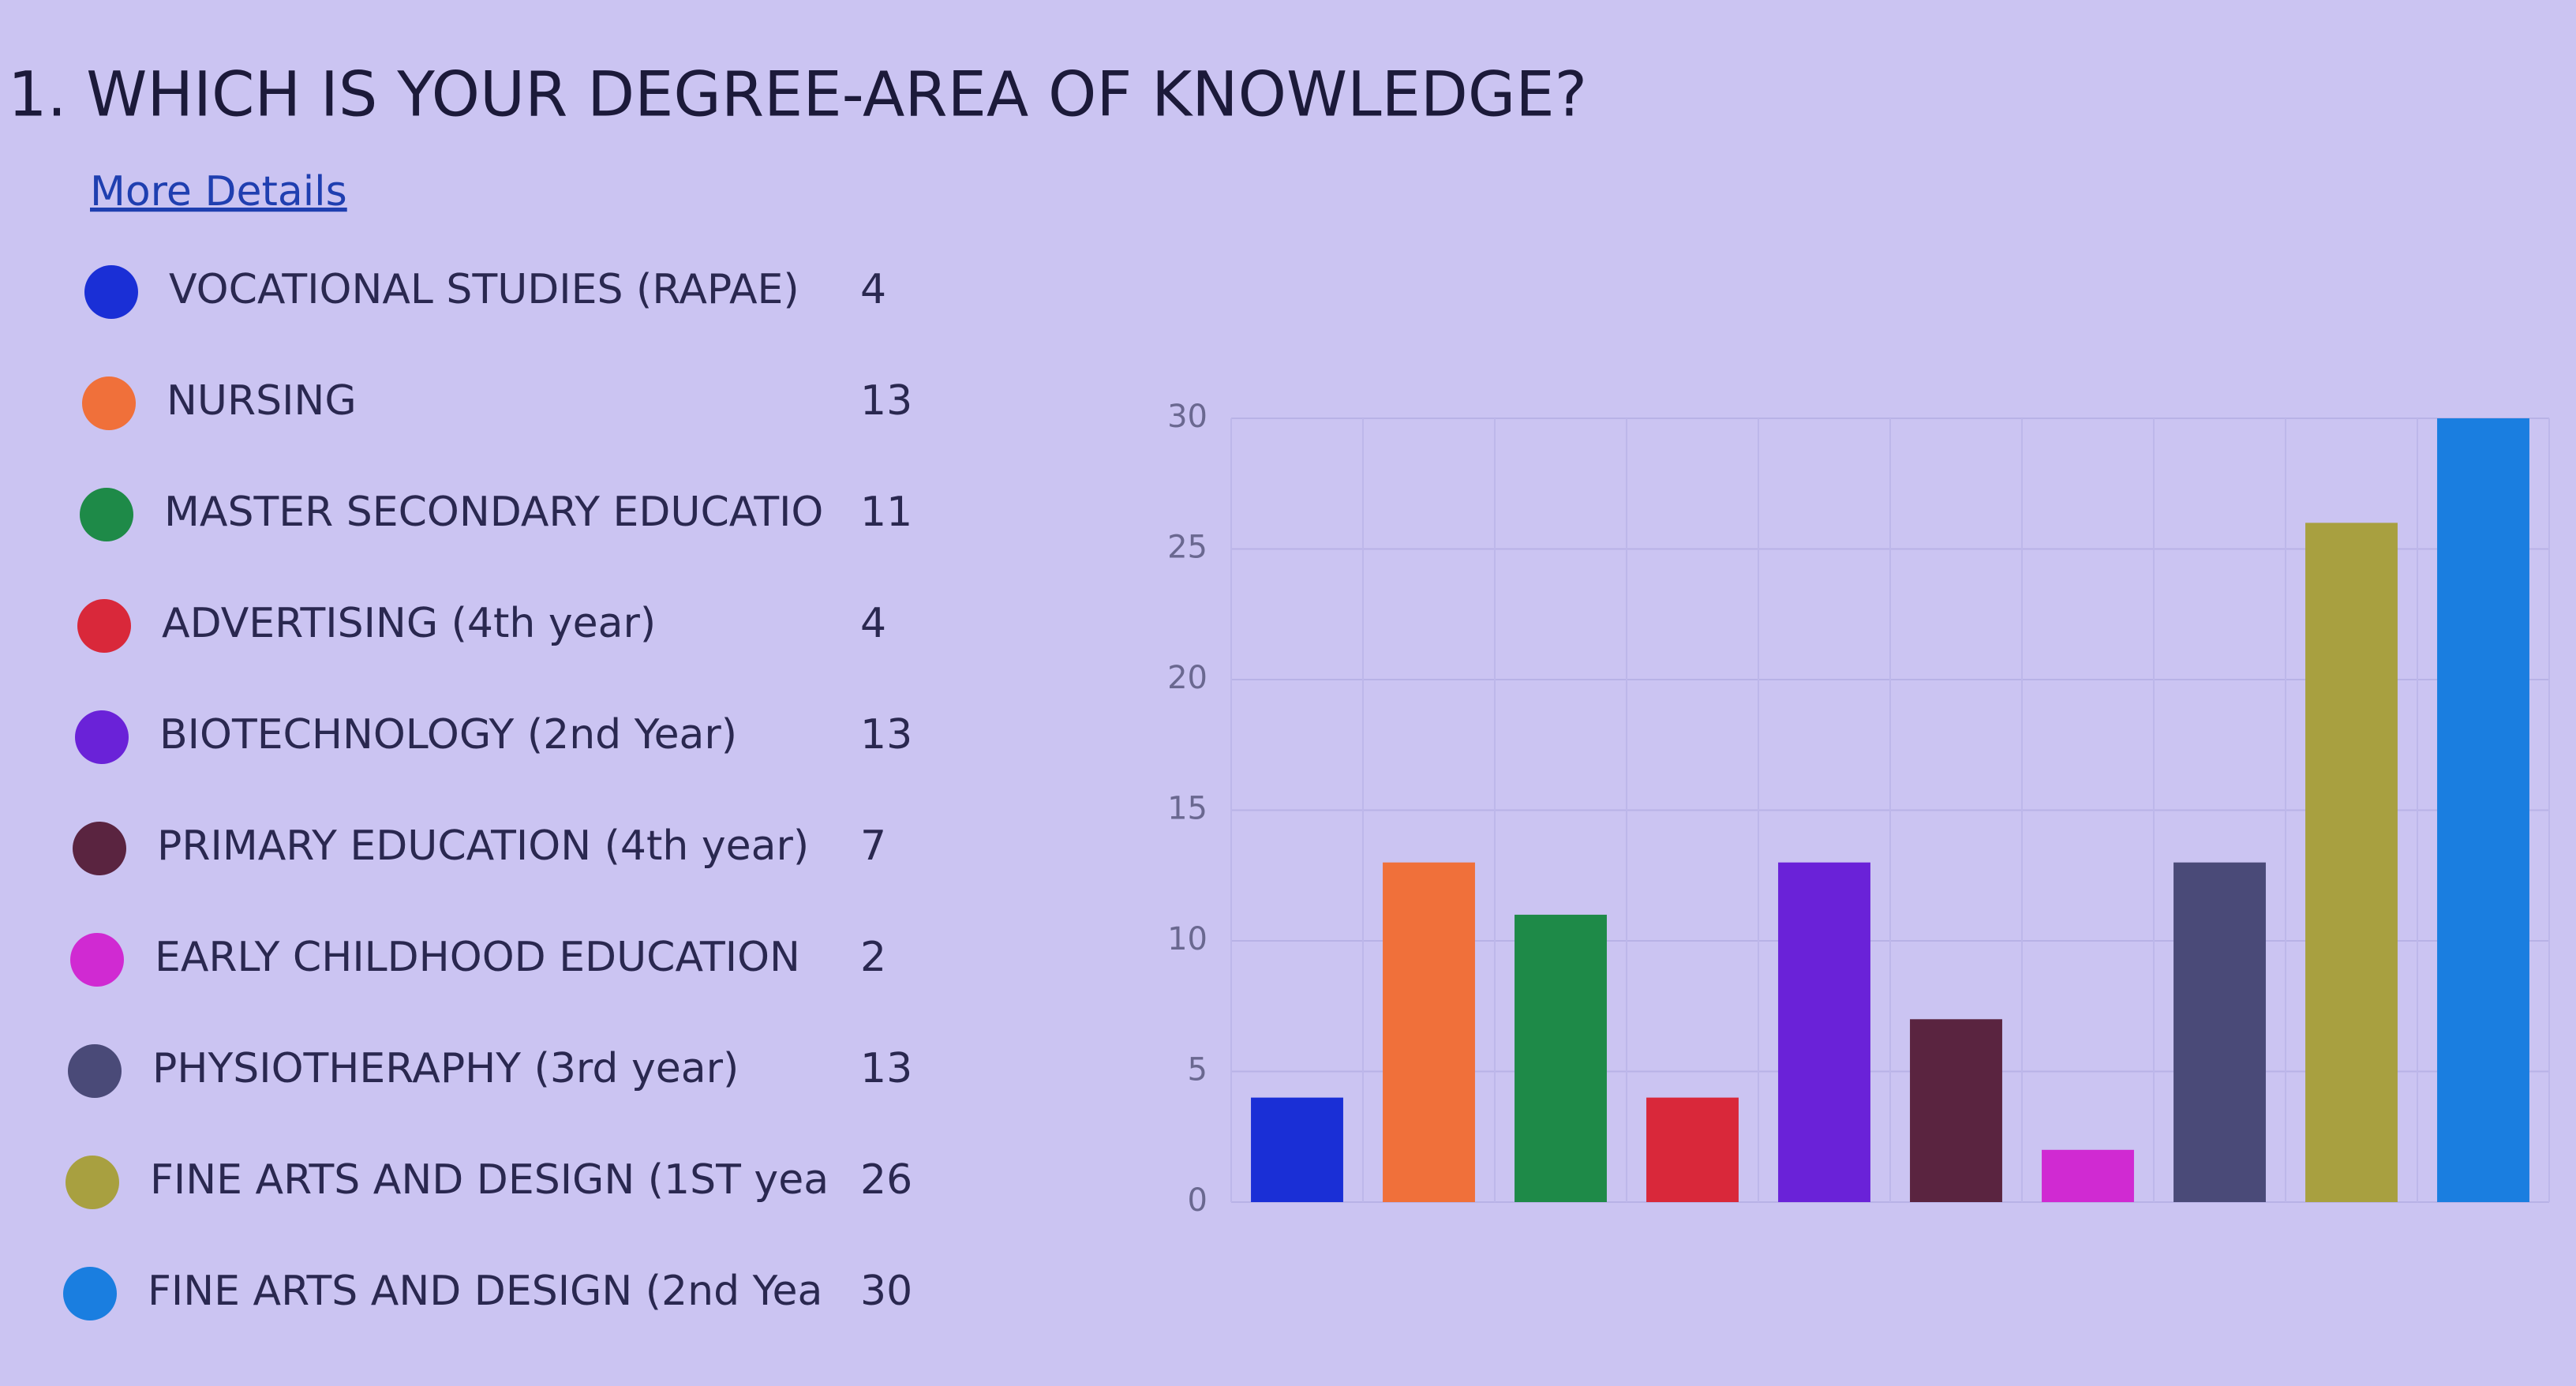  Describe the element at coordinates (1187, 678) in the screenshot. I see `y-tick-label: 20` at that location.